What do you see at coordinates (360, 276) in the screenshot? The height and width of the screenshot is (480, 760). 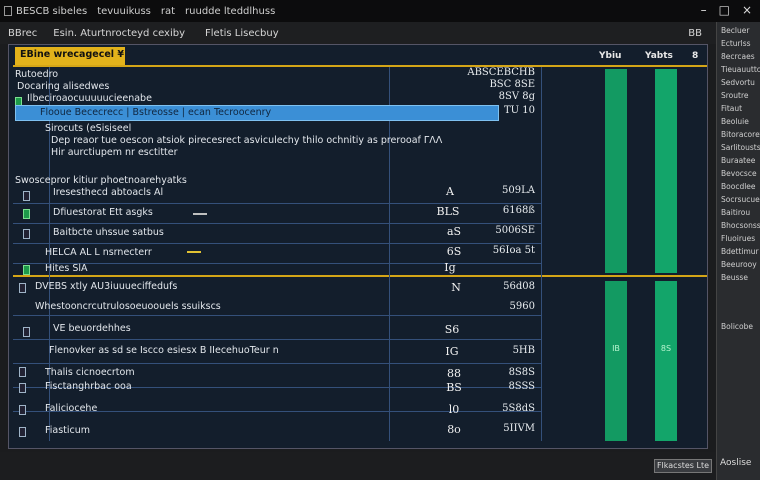 I see `section-divider` at bounding box center [360, 276].